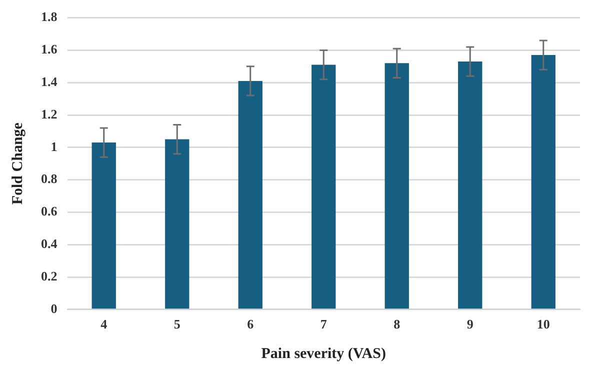  I want to click on y-tick-label: 0, so click(54, 308).